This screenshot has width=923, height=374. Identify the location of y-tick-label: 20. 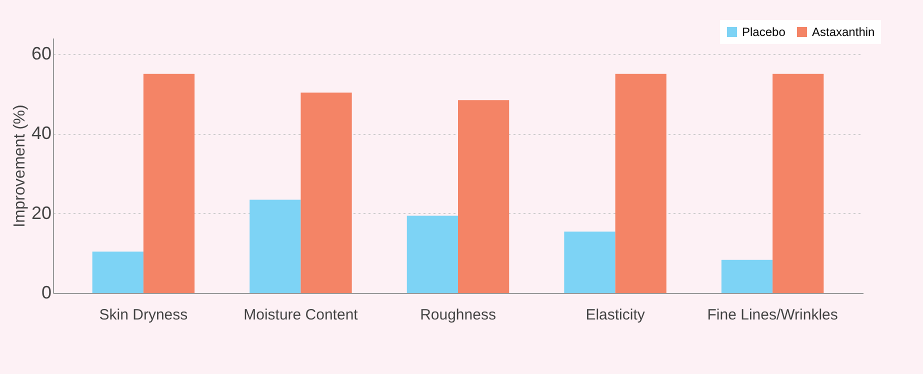
(41, 212).